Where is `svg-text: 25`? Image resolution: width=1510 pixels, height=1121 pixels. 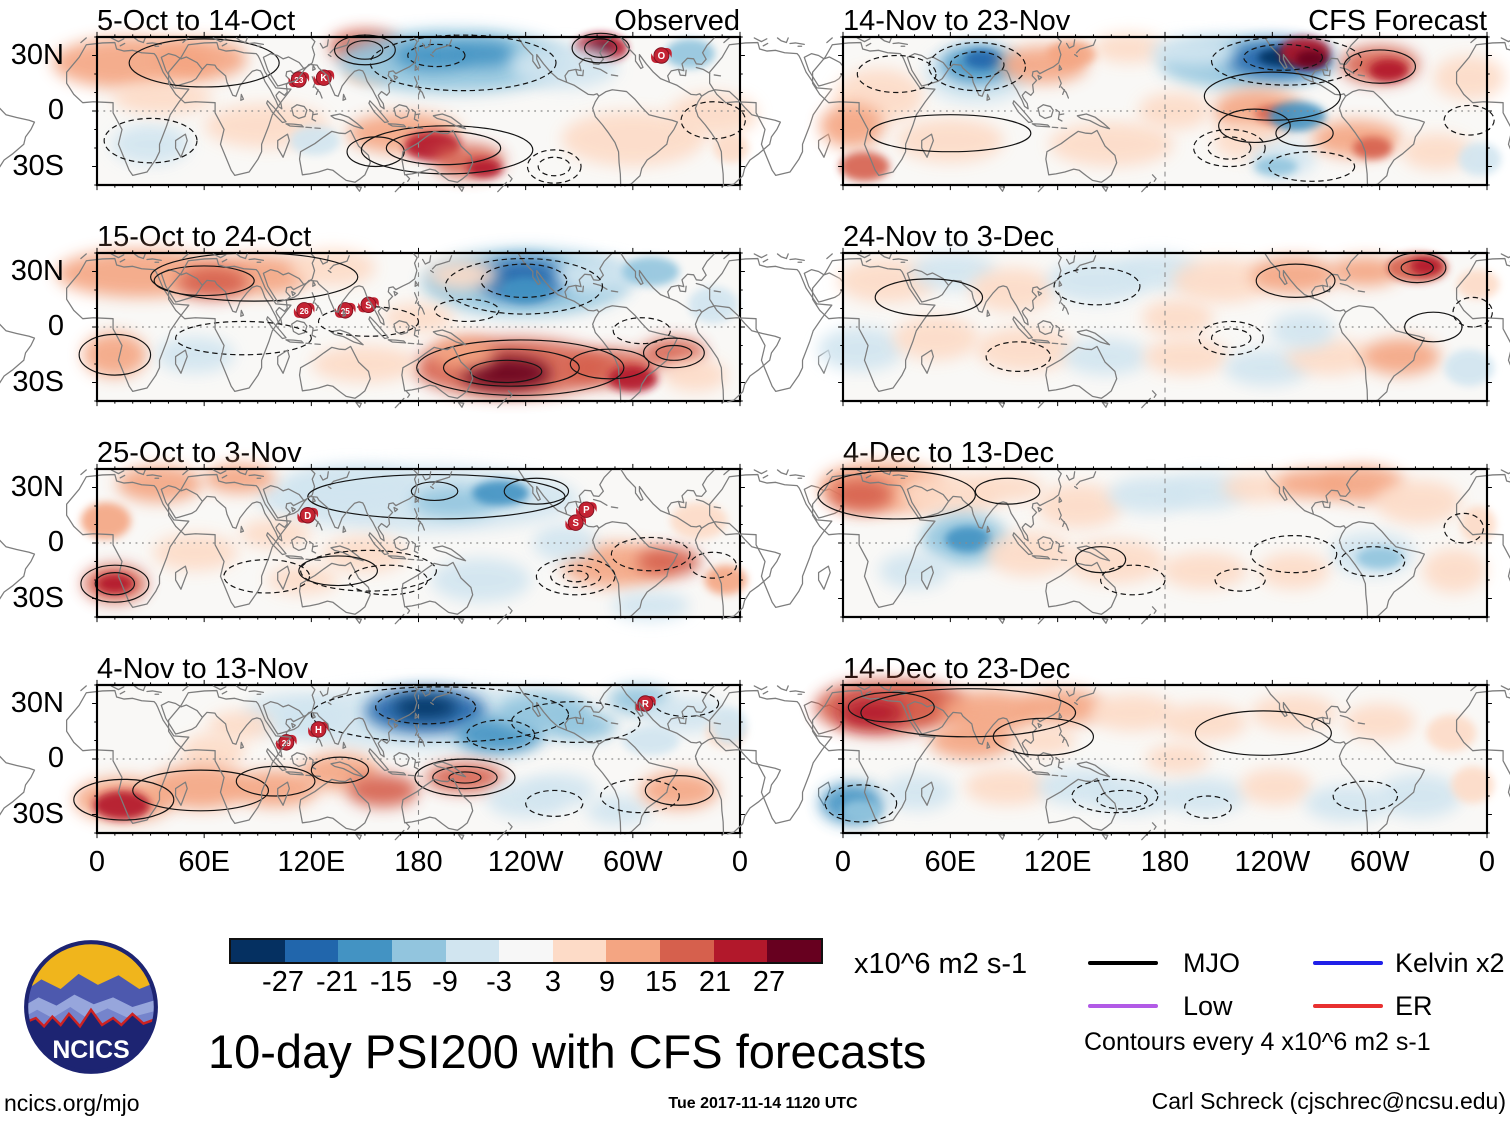
svg-text: 25 is located at coordinates (345, 311).